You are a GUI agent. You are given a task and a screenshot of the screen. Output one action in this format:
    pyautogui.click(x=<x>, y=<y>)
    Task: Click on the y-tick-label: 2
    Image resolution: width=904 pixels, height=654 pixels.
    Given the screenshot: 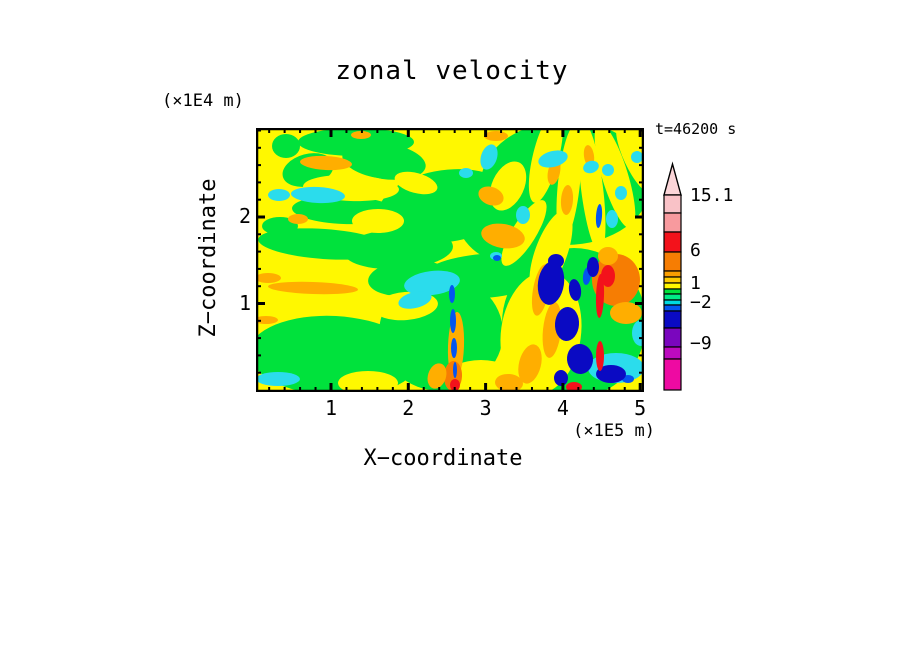 What is the action you would take?
    pyautogui.click(x=244, y=216)
    